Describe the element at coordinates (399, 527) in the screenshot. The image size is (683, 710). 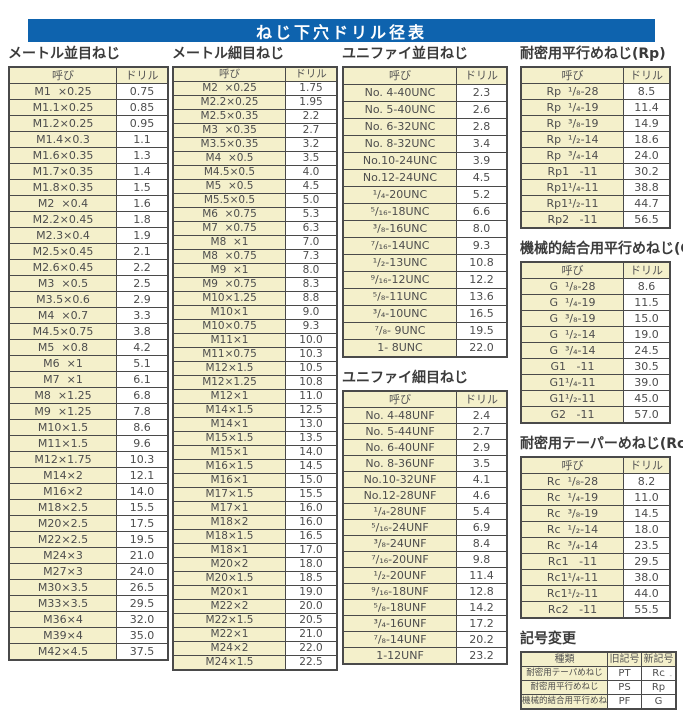
I see `thread-size-cell: ⁵/₁₆-24UNF` at that location.